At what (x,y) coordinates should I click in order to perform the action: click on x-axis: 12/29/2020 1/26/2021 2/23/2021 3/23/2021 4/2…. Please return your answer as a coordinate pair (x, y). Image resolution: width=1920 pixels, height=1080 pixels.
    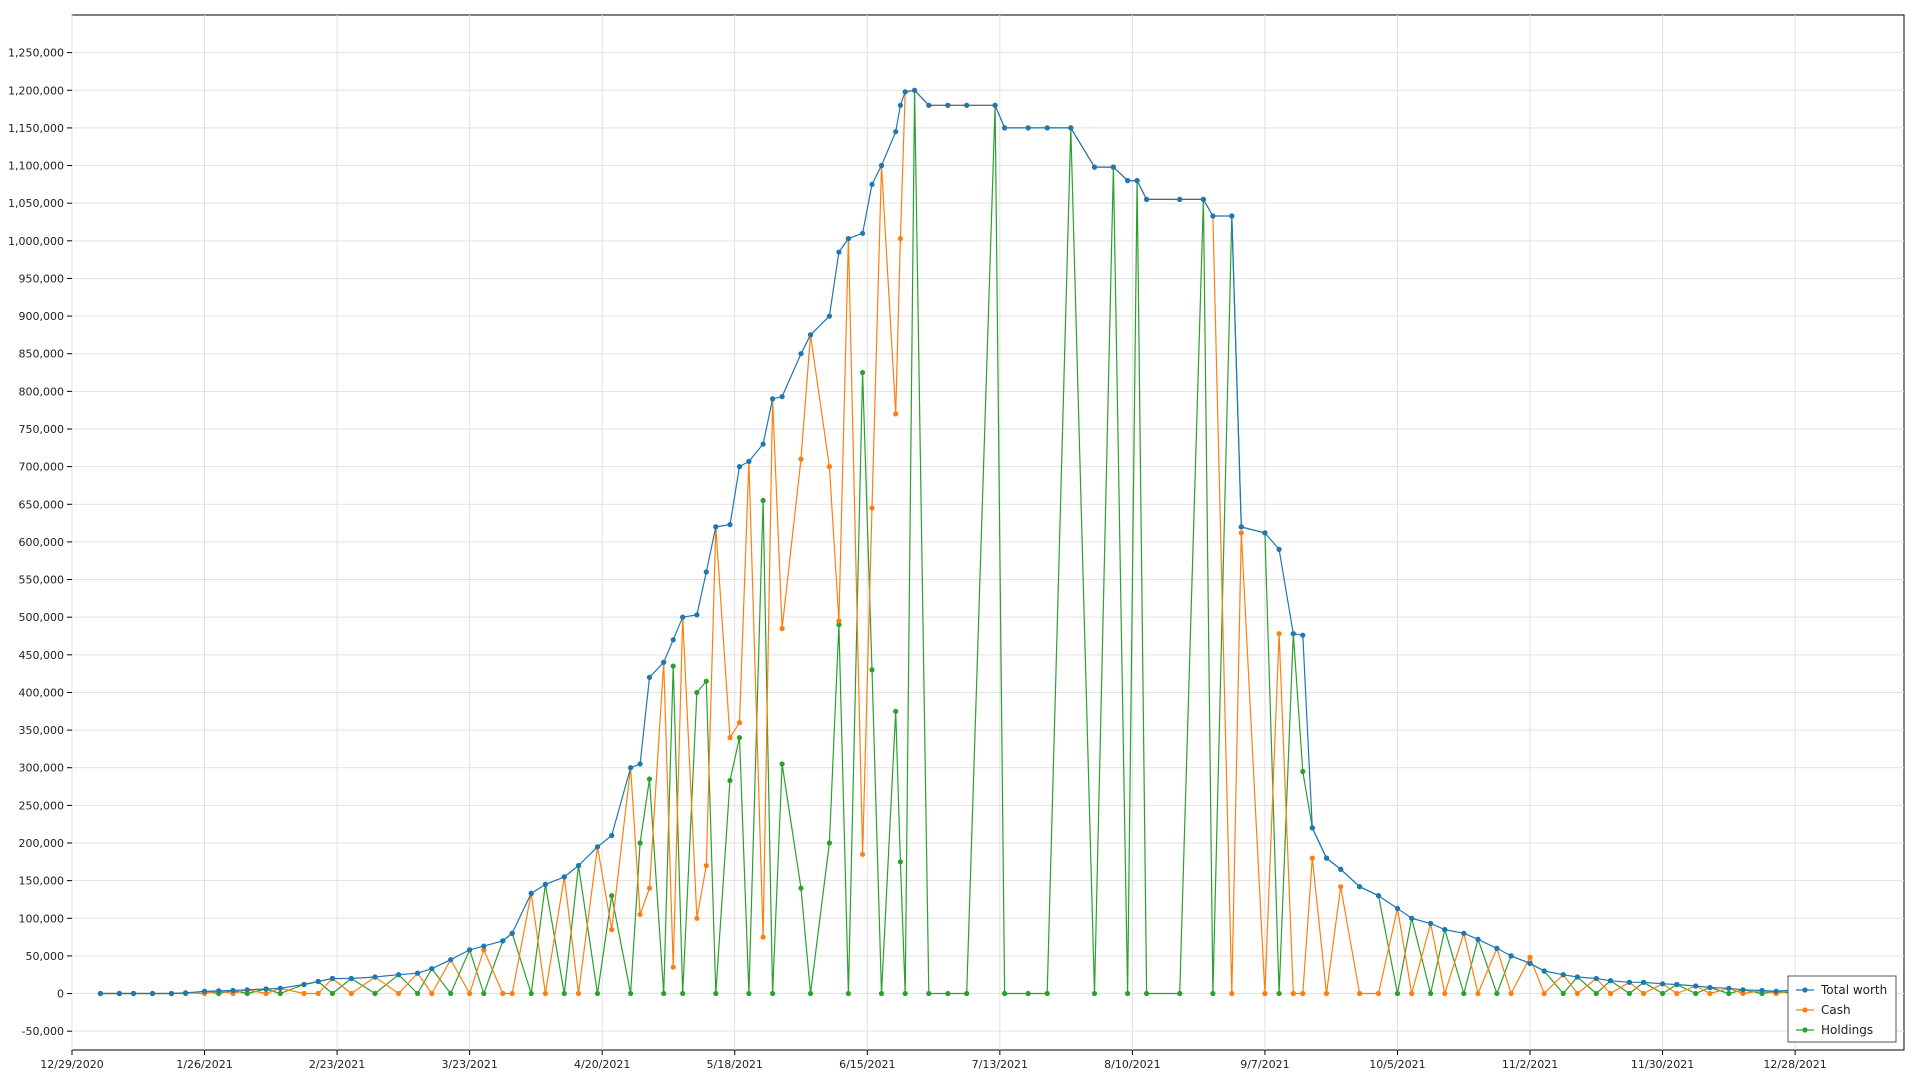
    Looking at the image, I should click on (933, 1060).